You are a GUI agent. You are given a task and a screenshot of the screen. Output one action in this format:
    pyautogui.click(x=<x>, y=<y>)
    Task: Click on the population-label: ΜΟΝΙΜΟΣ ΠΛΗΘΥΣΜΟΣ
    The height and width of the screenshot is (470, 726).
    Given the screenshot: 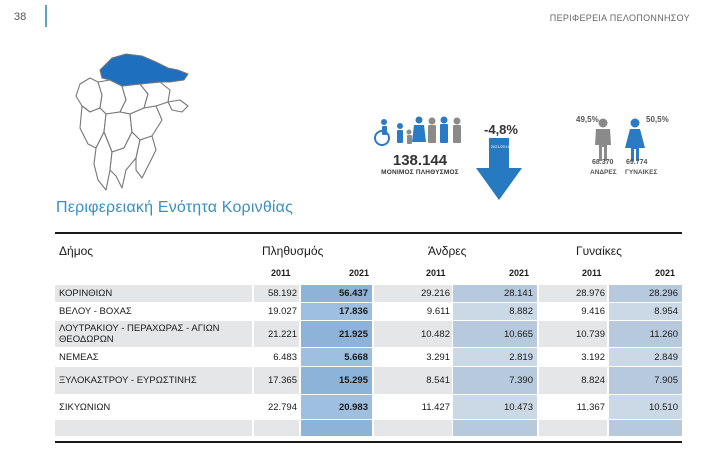 What is the action you would take?
    pyautogui.click(x=420, y=172)
    